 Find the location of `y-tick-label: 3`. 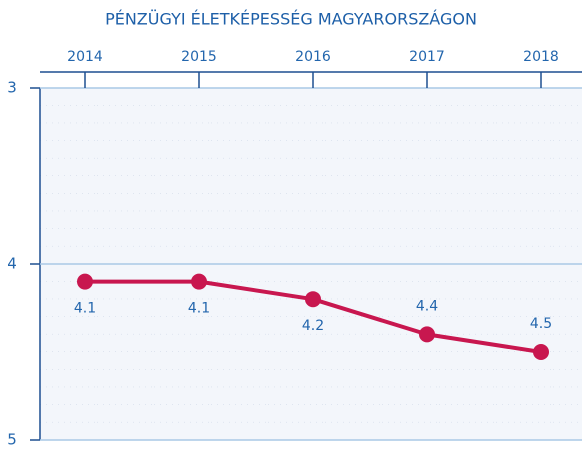

y-tick-label: 3 is located at coordinates (12, 88).